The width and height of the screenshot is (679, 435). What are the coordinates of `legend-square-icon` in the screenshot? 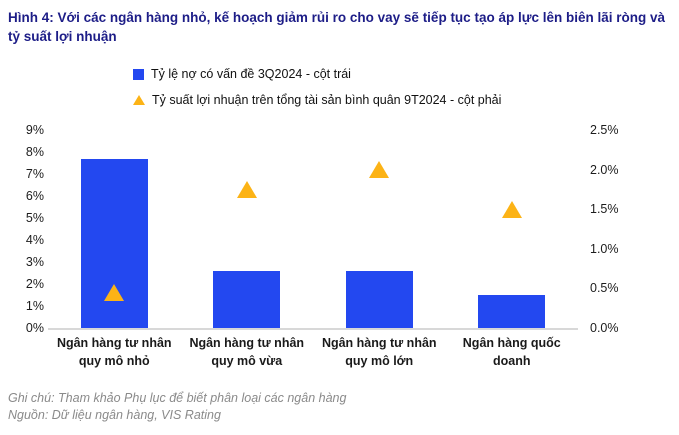 It's located at (138, 74).